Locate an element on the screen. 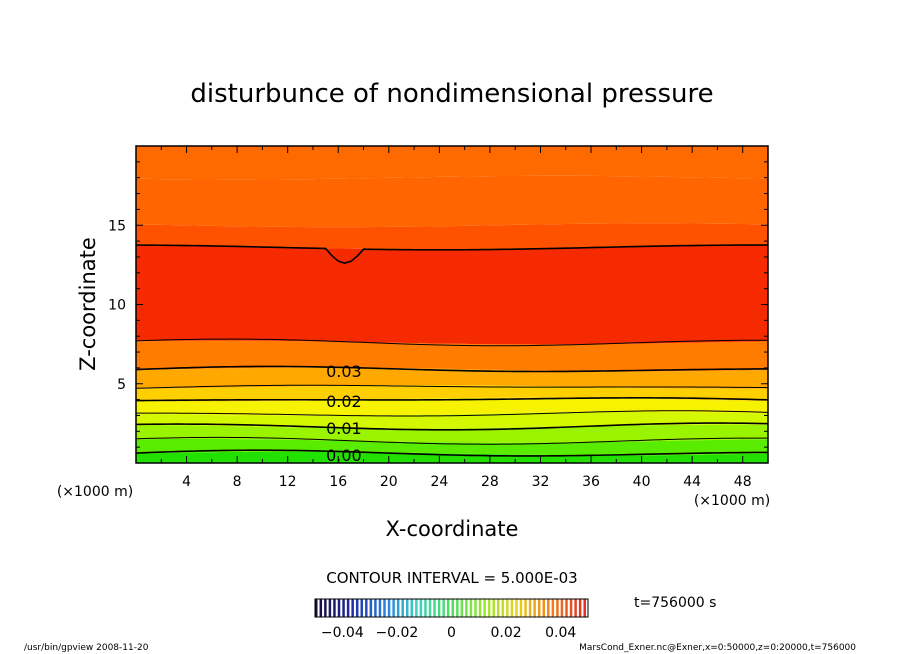 This screenshot has height=654, width=904. colorbar-ticks: −0.04 −0.02 0 0.02 0.04 is located at coordinates (449, 633).